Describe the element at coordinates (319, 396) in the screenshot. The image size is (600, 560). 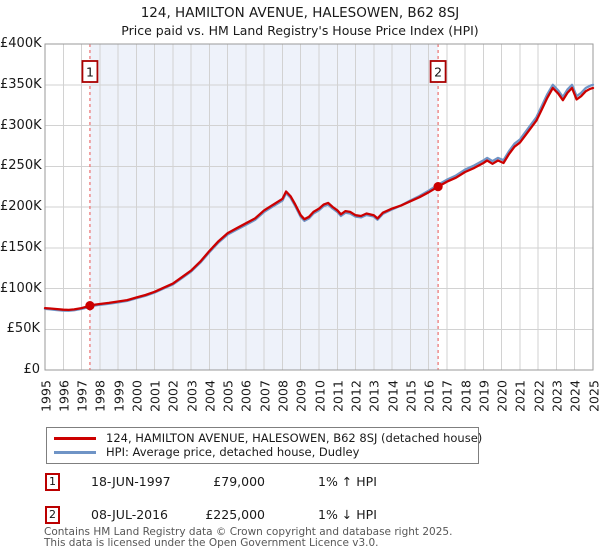
I see `x-tick-2010: 2010` at that location.